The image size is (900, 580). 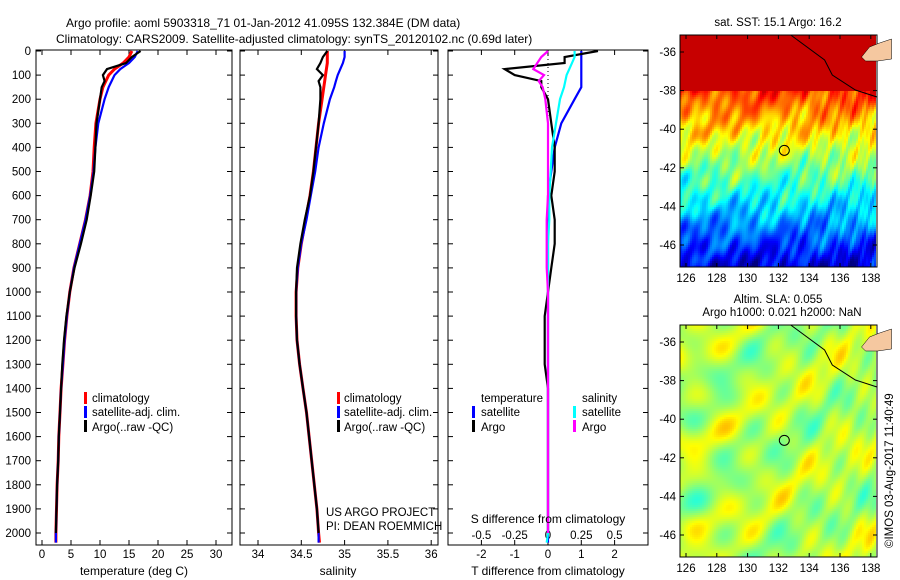 What do you see at coordinates (312, 292) in the screenshot?
I see `salinity-argo-line` at bounding box center [312, 292].